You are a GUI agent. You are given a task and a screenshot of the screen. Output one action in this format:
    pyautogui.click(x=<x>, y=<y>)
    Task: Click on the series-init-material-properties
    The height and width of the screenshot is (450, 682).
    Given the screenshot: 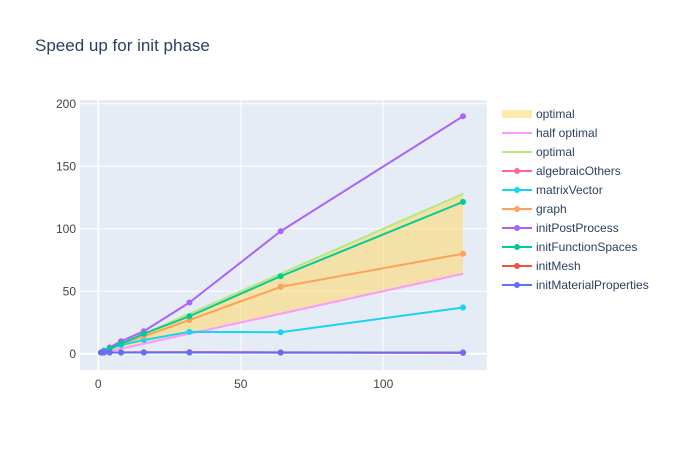 What is the action you would take?
    pyautogui.click(x=282, y=352)
    